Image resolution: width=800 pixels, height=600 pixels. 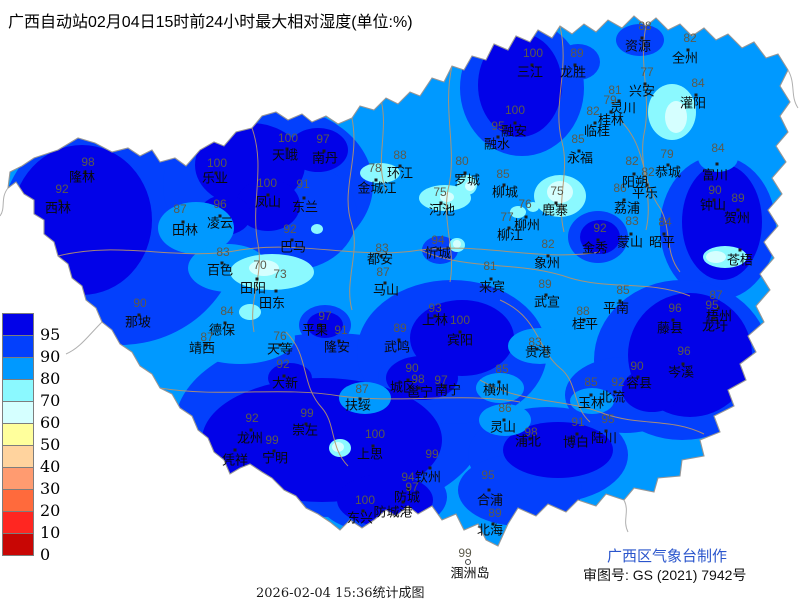 I want to click on station-label: 扶绥, so click(x=358, y=405).